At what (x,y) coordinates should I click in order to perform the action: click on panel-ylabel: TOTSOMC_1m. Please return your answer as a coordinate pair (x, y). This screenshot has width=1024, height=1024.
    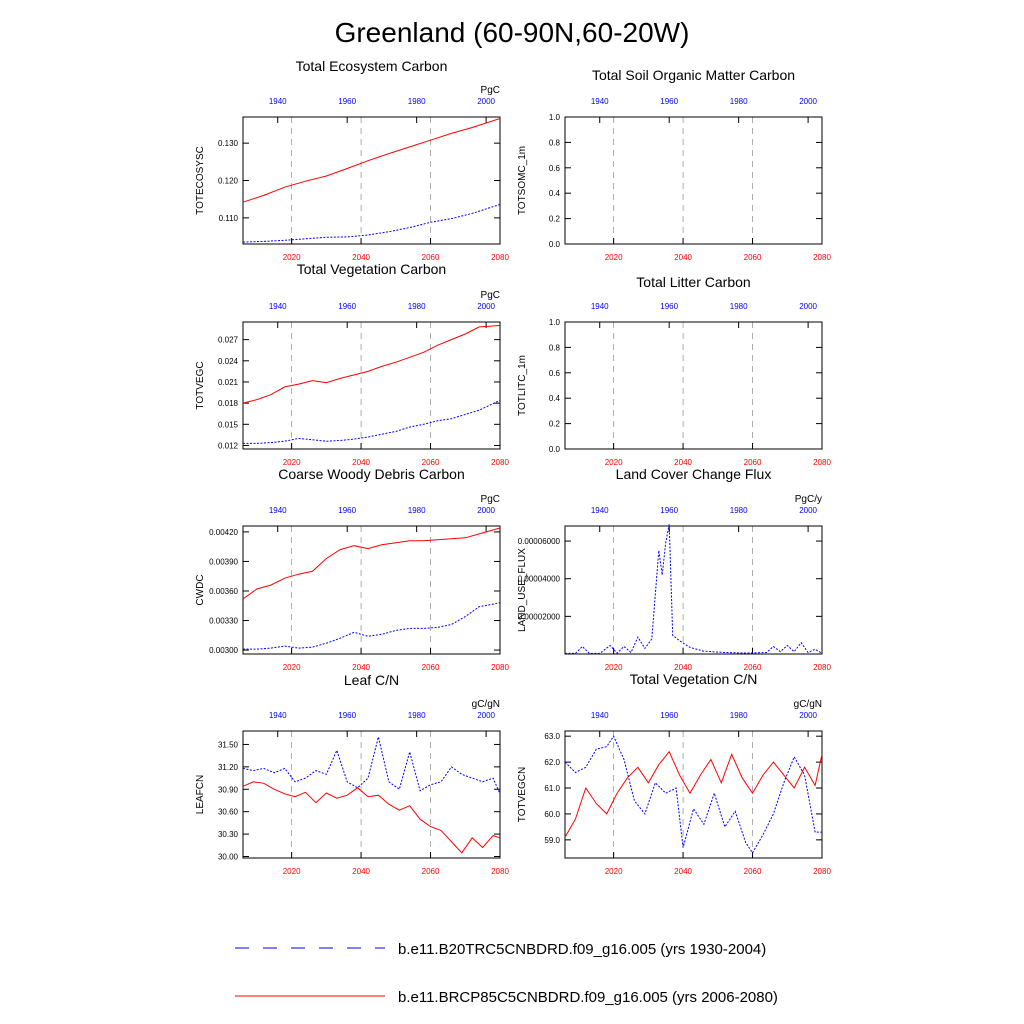
    Looking at the image, I should click on (522, 180).